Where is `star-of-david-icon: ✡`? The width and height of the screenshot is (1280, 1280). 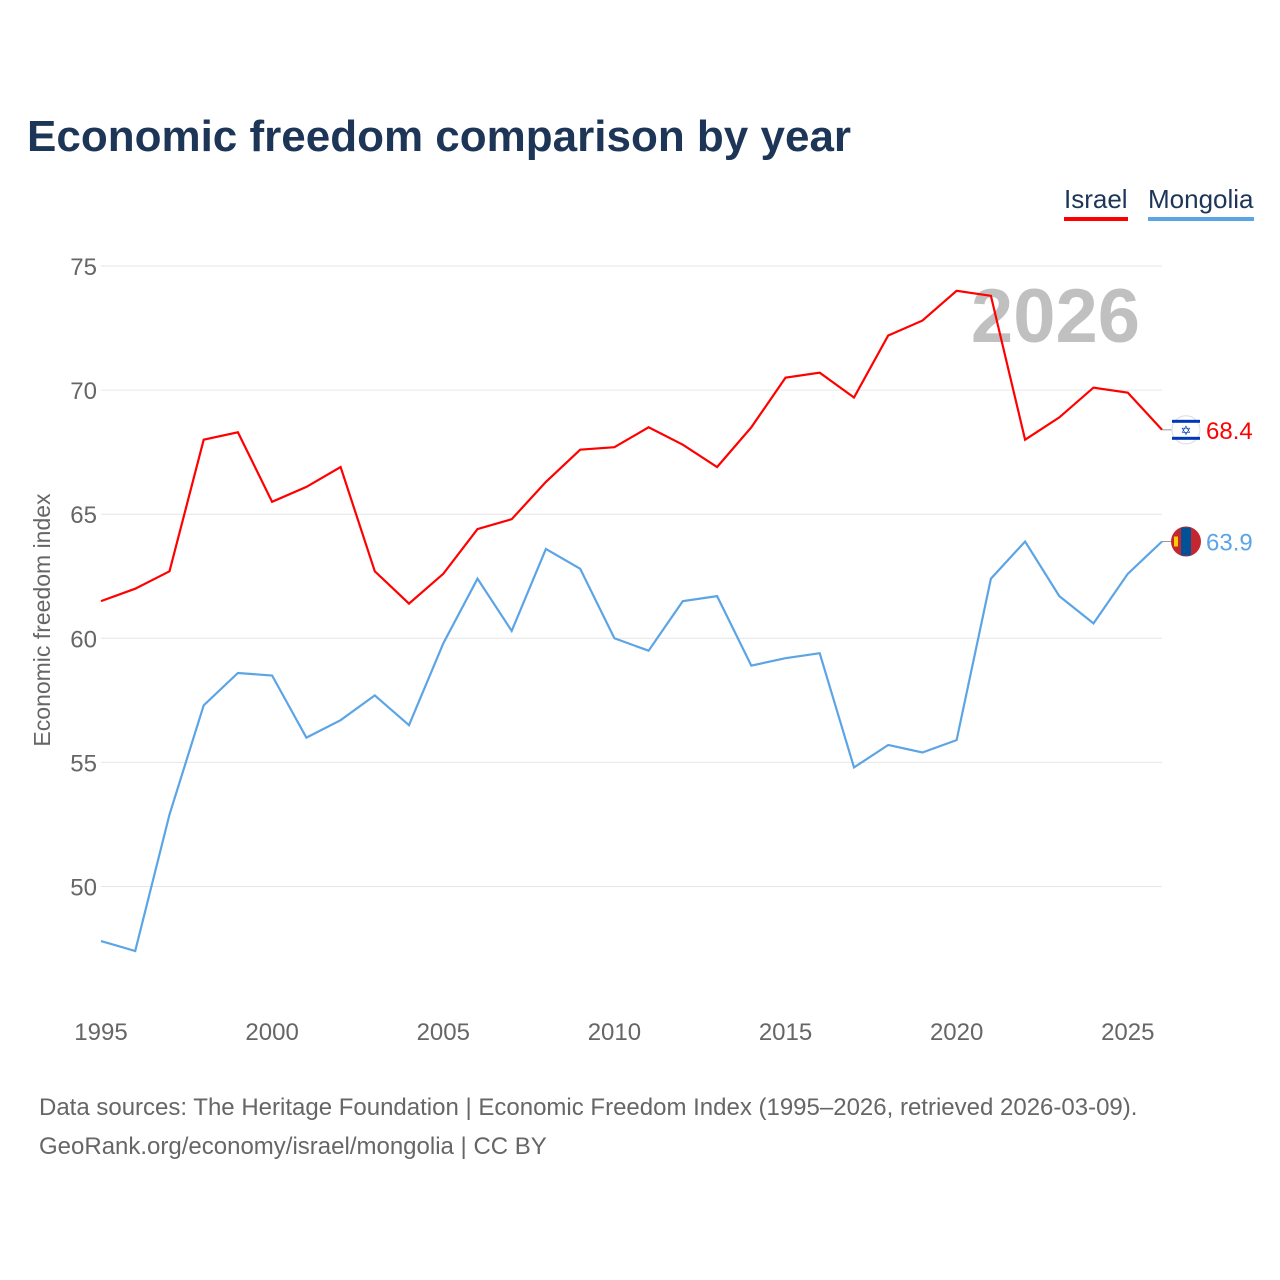 star-of-david-icon: ✡ is located at coordinates (1186, 430).